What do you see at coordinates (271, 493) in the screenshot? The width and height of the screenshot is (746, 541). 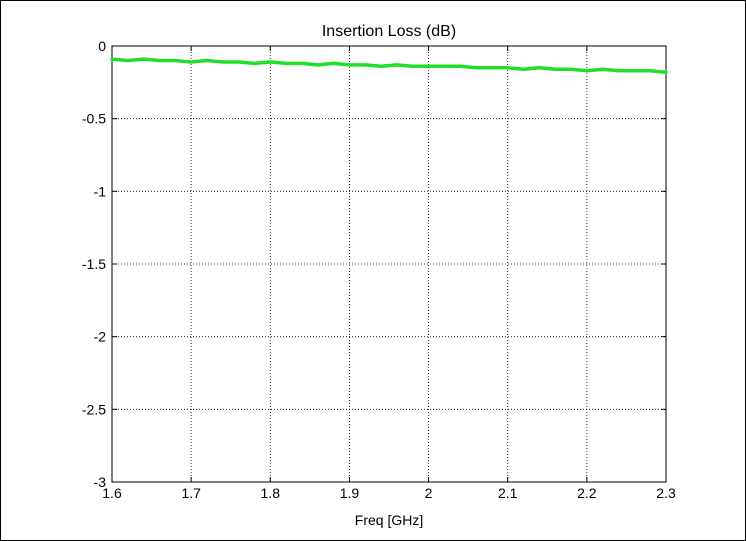 I see `x-tick-label: 1.8` at bounding box center [271, 493].